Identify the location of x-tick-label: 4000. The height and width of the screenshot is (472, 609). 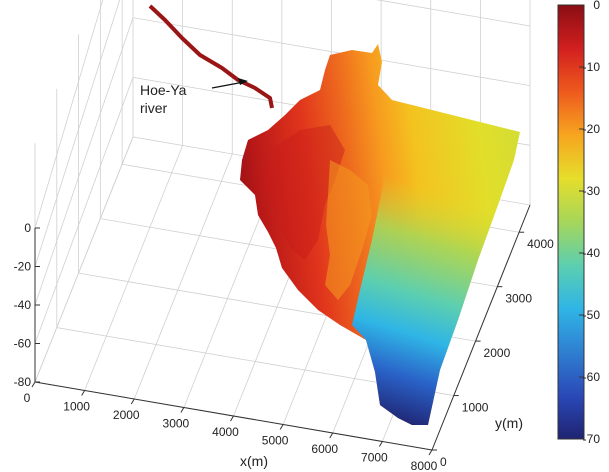
(225, 432).